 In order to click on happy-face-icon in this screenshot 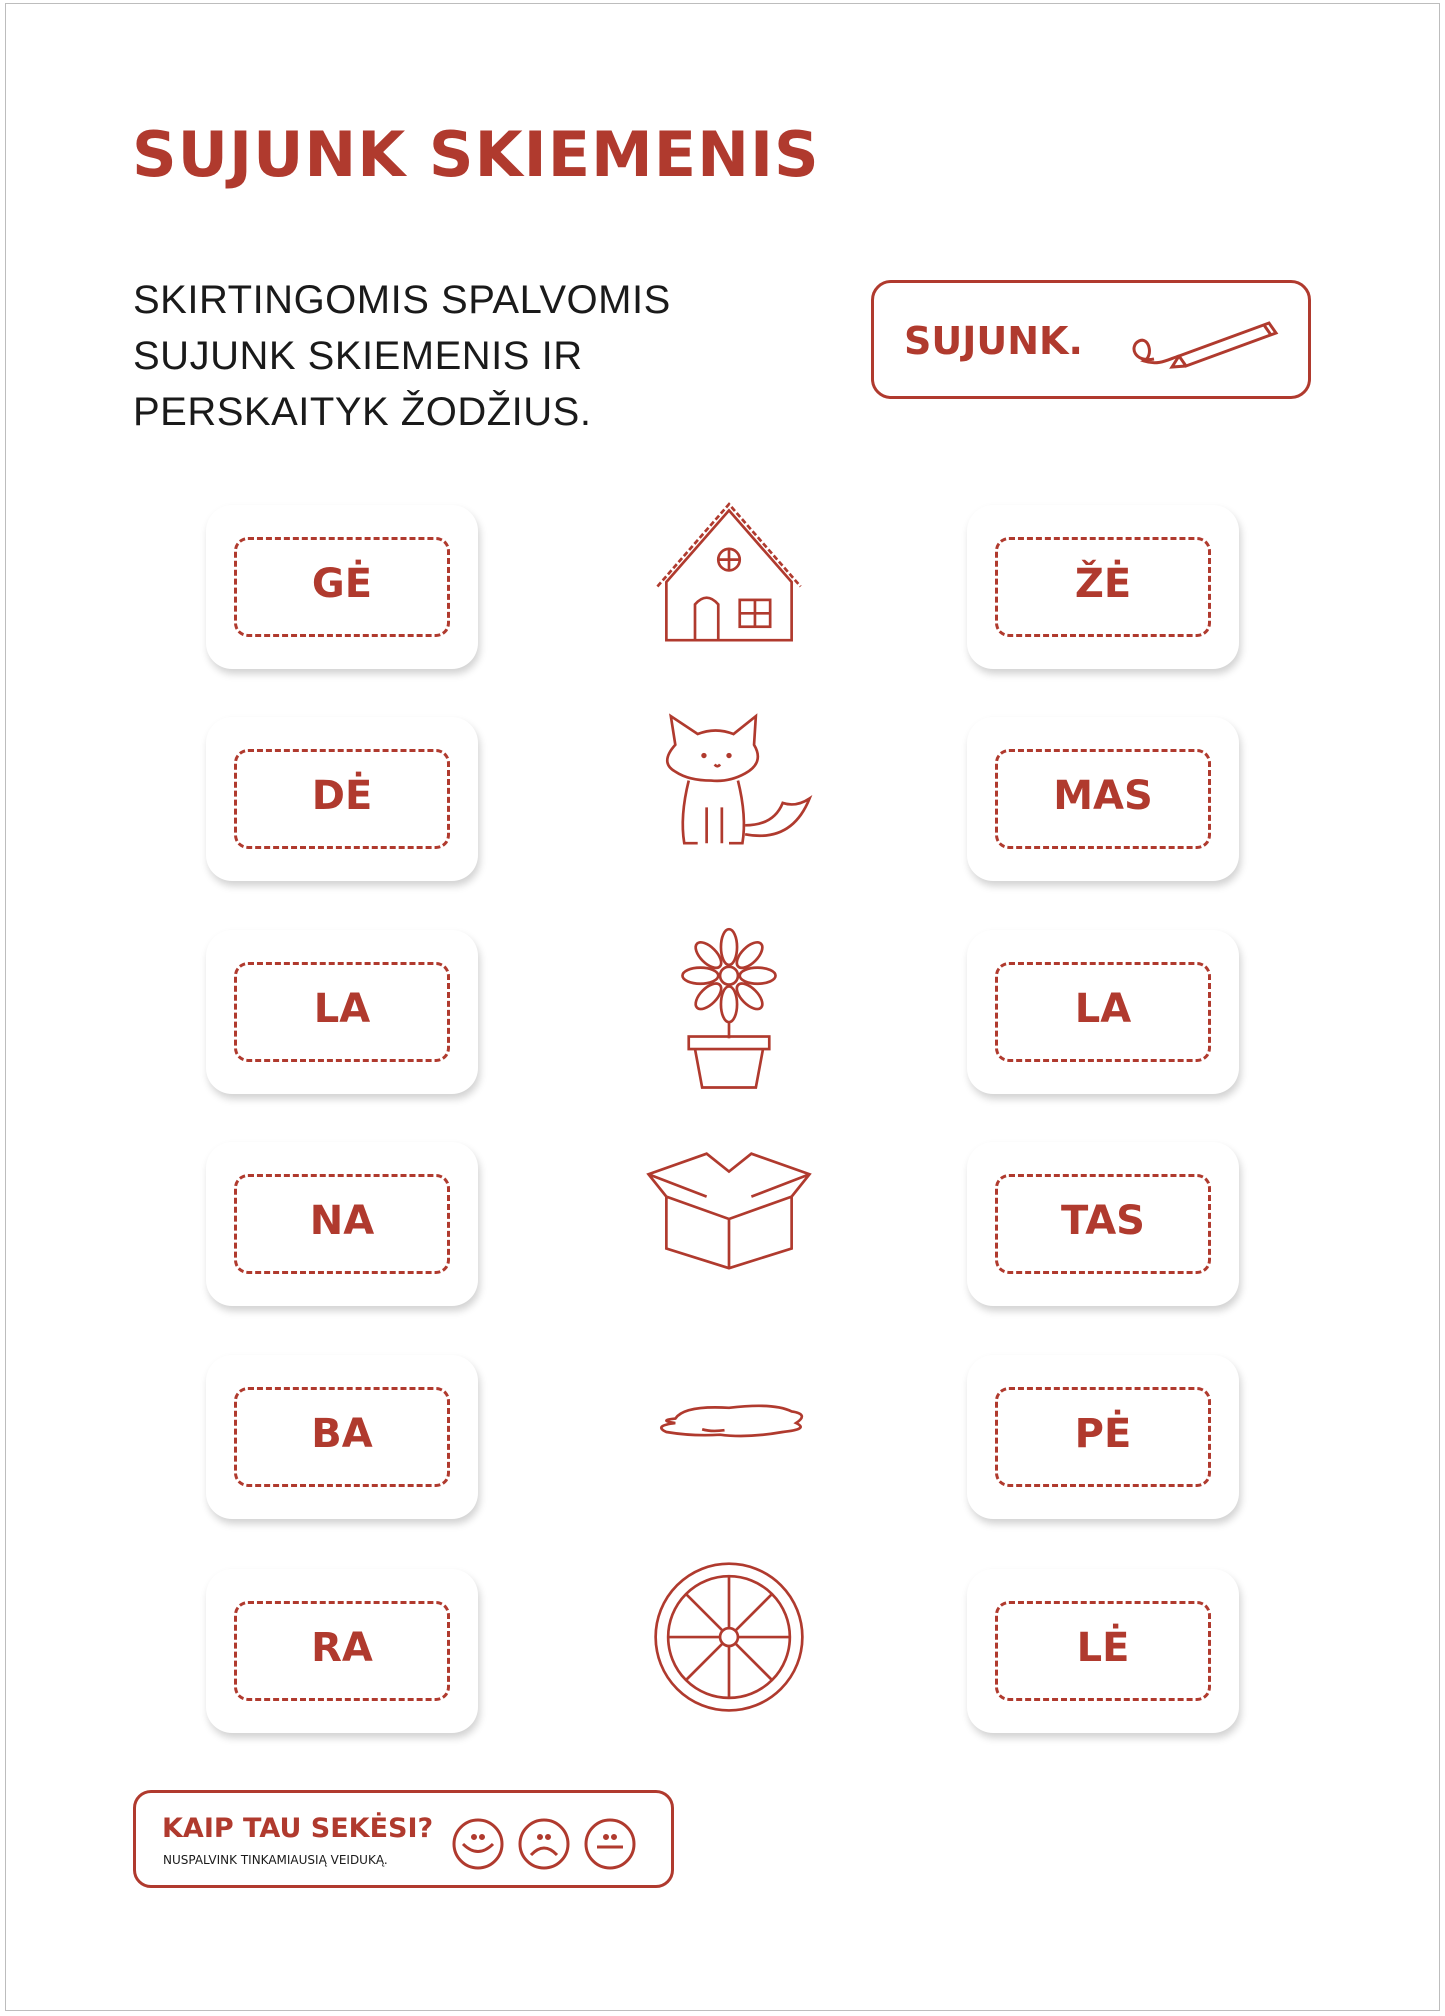, I will do `click(478, 1844)`.